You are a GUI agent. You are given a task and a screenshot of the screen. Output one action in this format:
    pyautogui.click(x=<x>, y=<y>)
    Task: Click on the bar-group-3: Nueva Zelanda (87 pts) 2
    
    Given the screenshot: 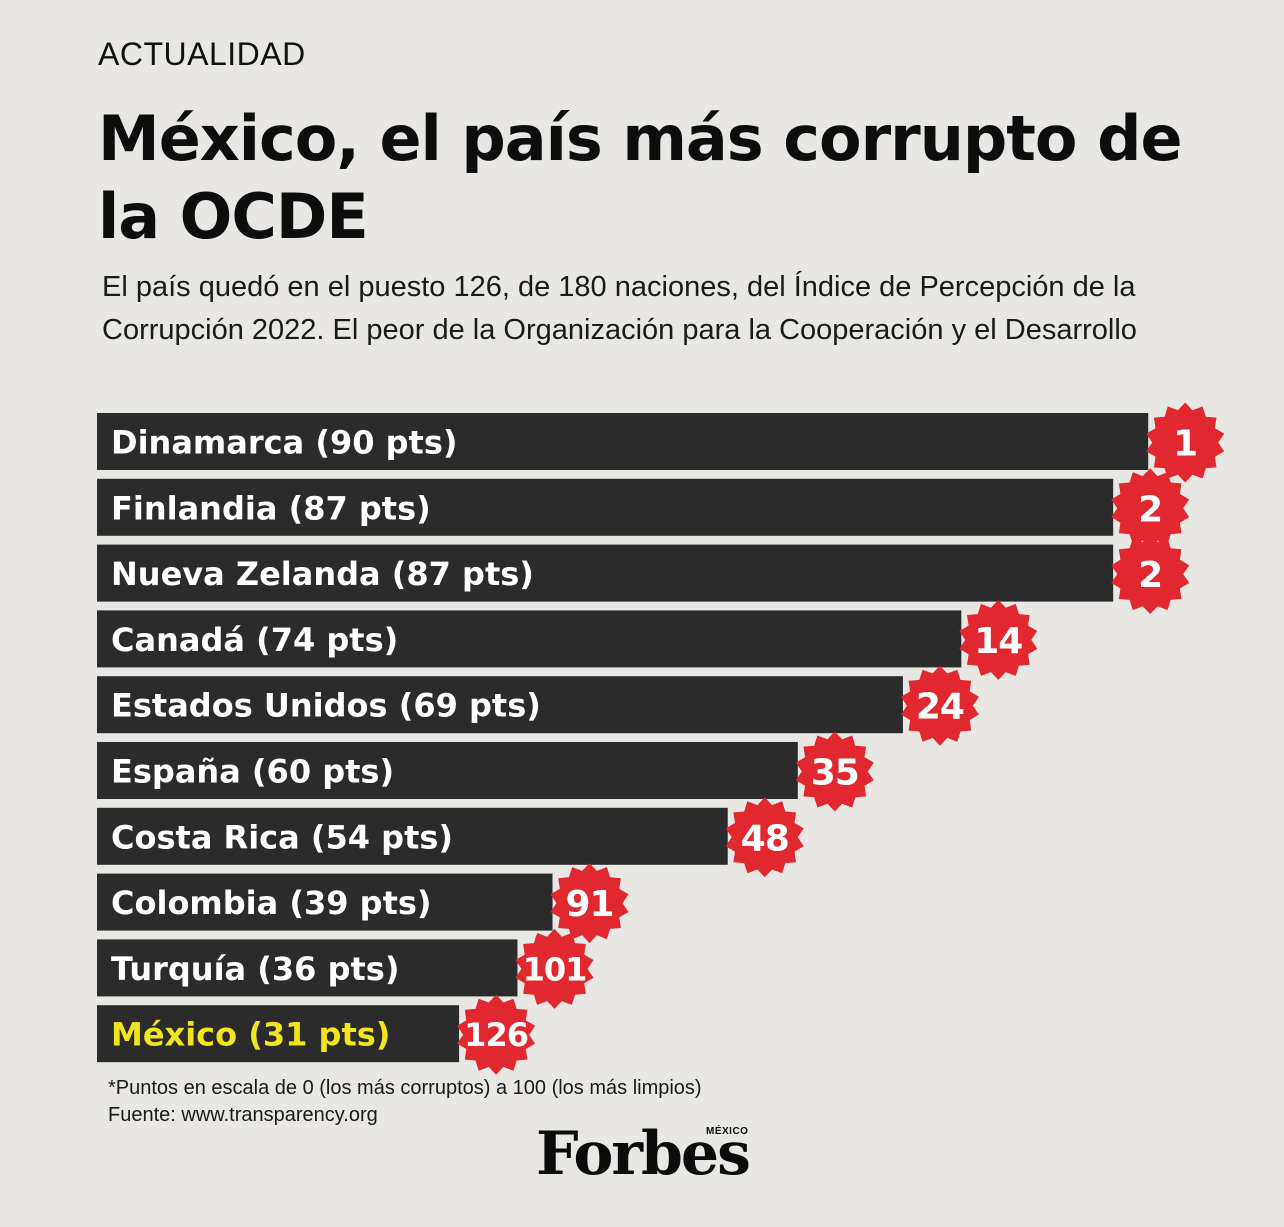 What is the action you would take?
    pyautogui.click(x=643, y=574)
    